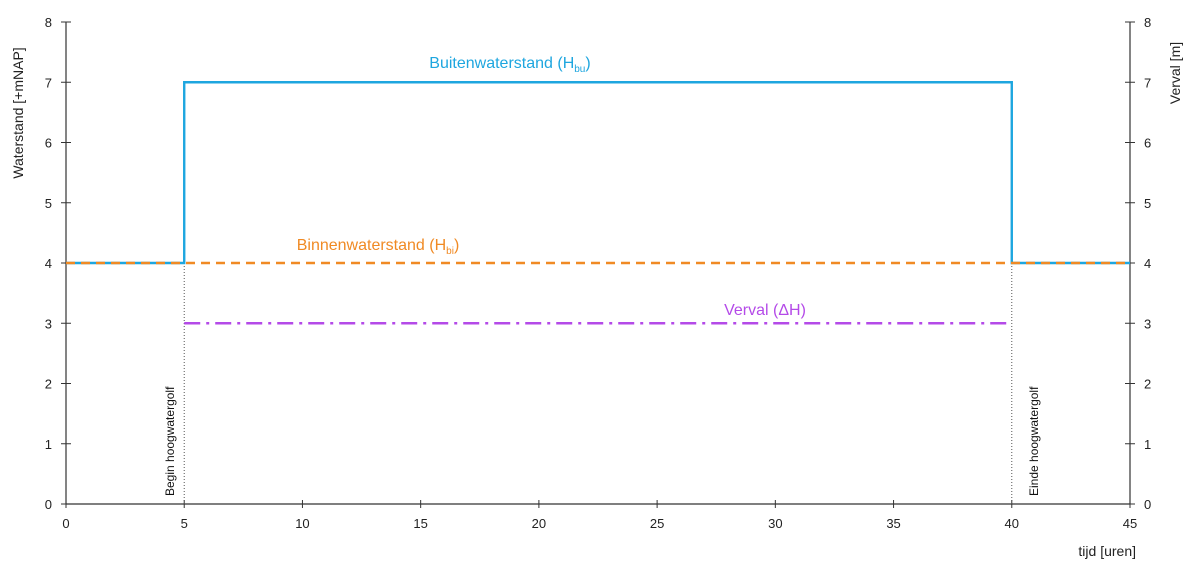 The image size is (1189, 568). What do you see at coordinates (48, 82) in the screenshot?
I see `y-tick-label-left: 7` at bounding box center [48, 82].